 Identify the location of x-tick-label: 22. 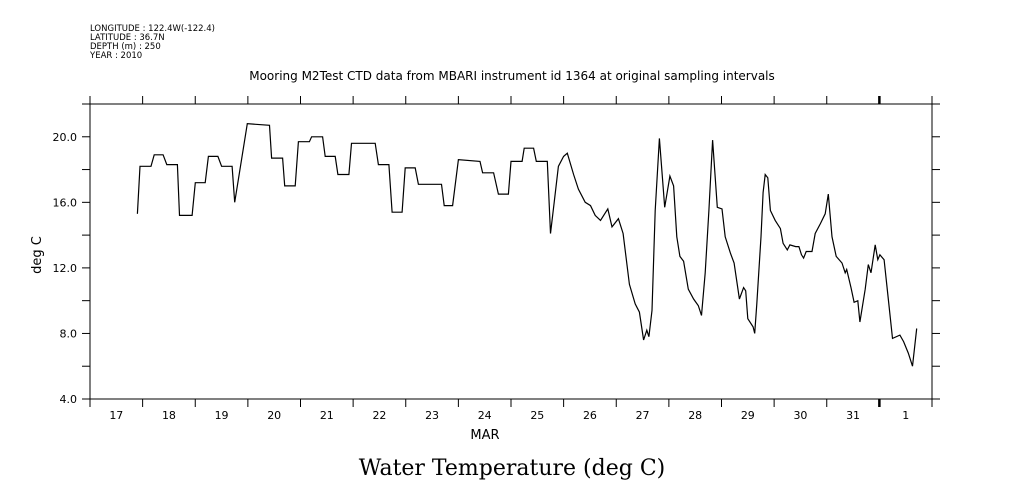
(379, 415).